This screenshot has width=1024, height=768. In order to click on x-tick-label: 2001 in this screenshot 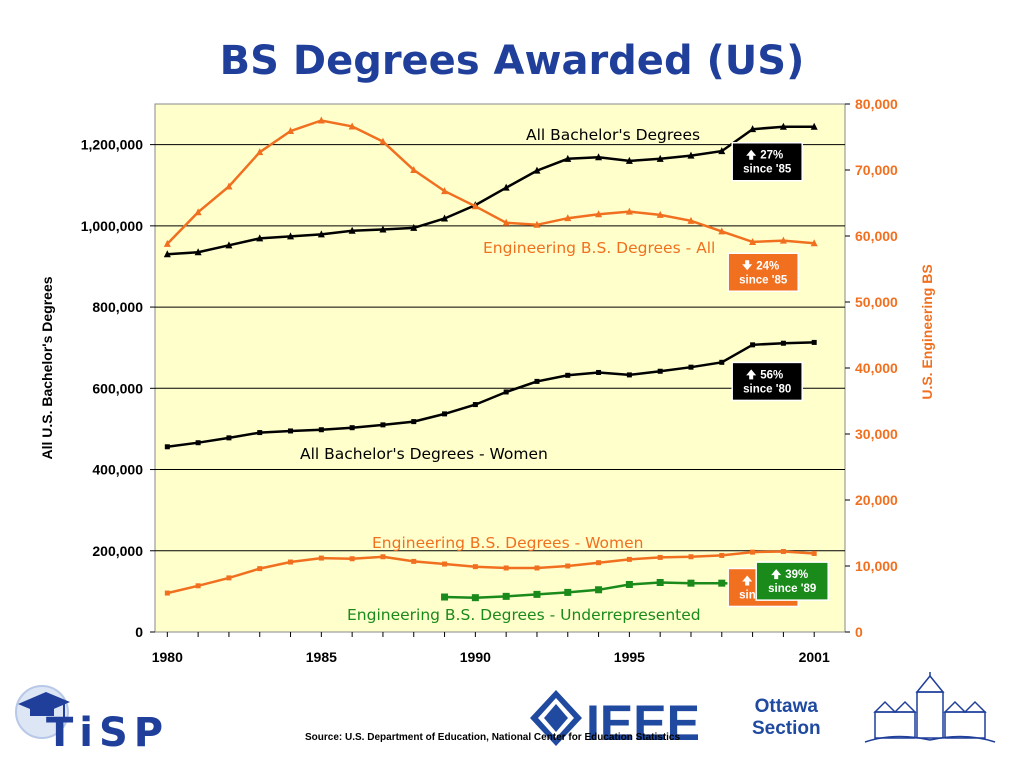, I will do `click(814, 657)`.